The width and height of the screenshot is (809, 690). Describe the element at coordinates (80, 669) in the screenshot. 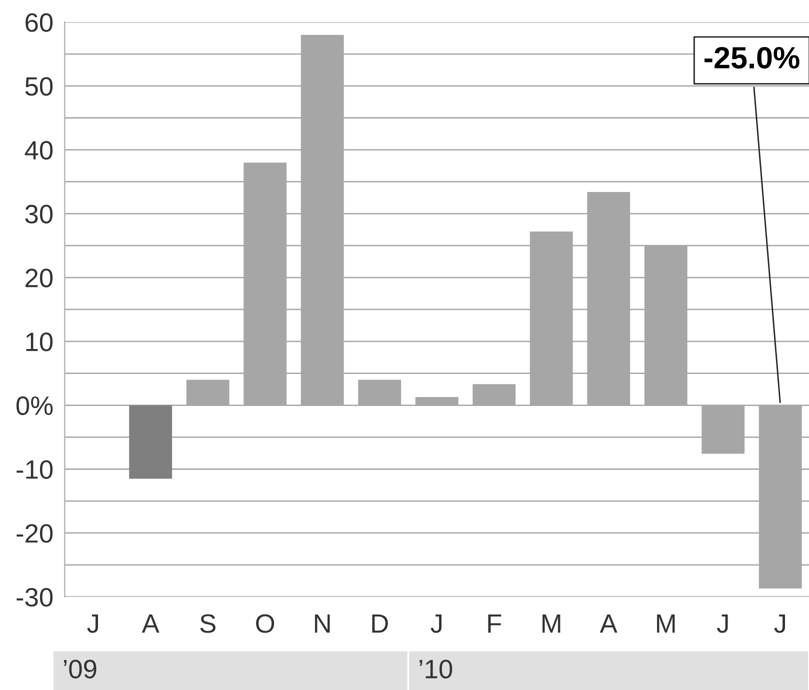

I see `text: ’09` at that location.